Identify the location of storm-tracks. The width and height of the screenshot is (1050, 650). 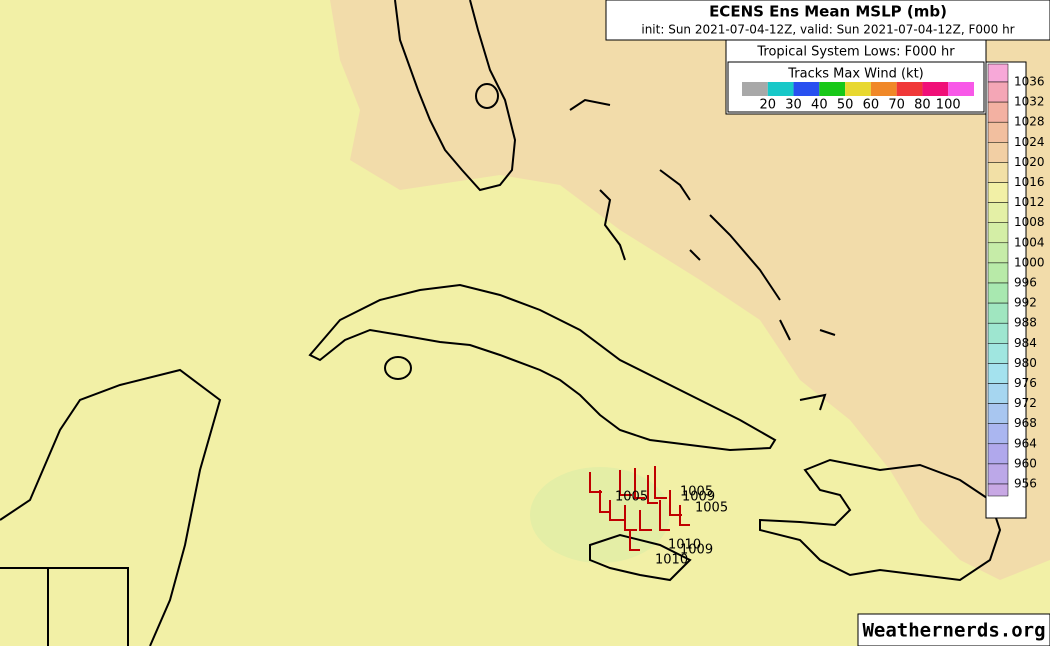
(639, 508).